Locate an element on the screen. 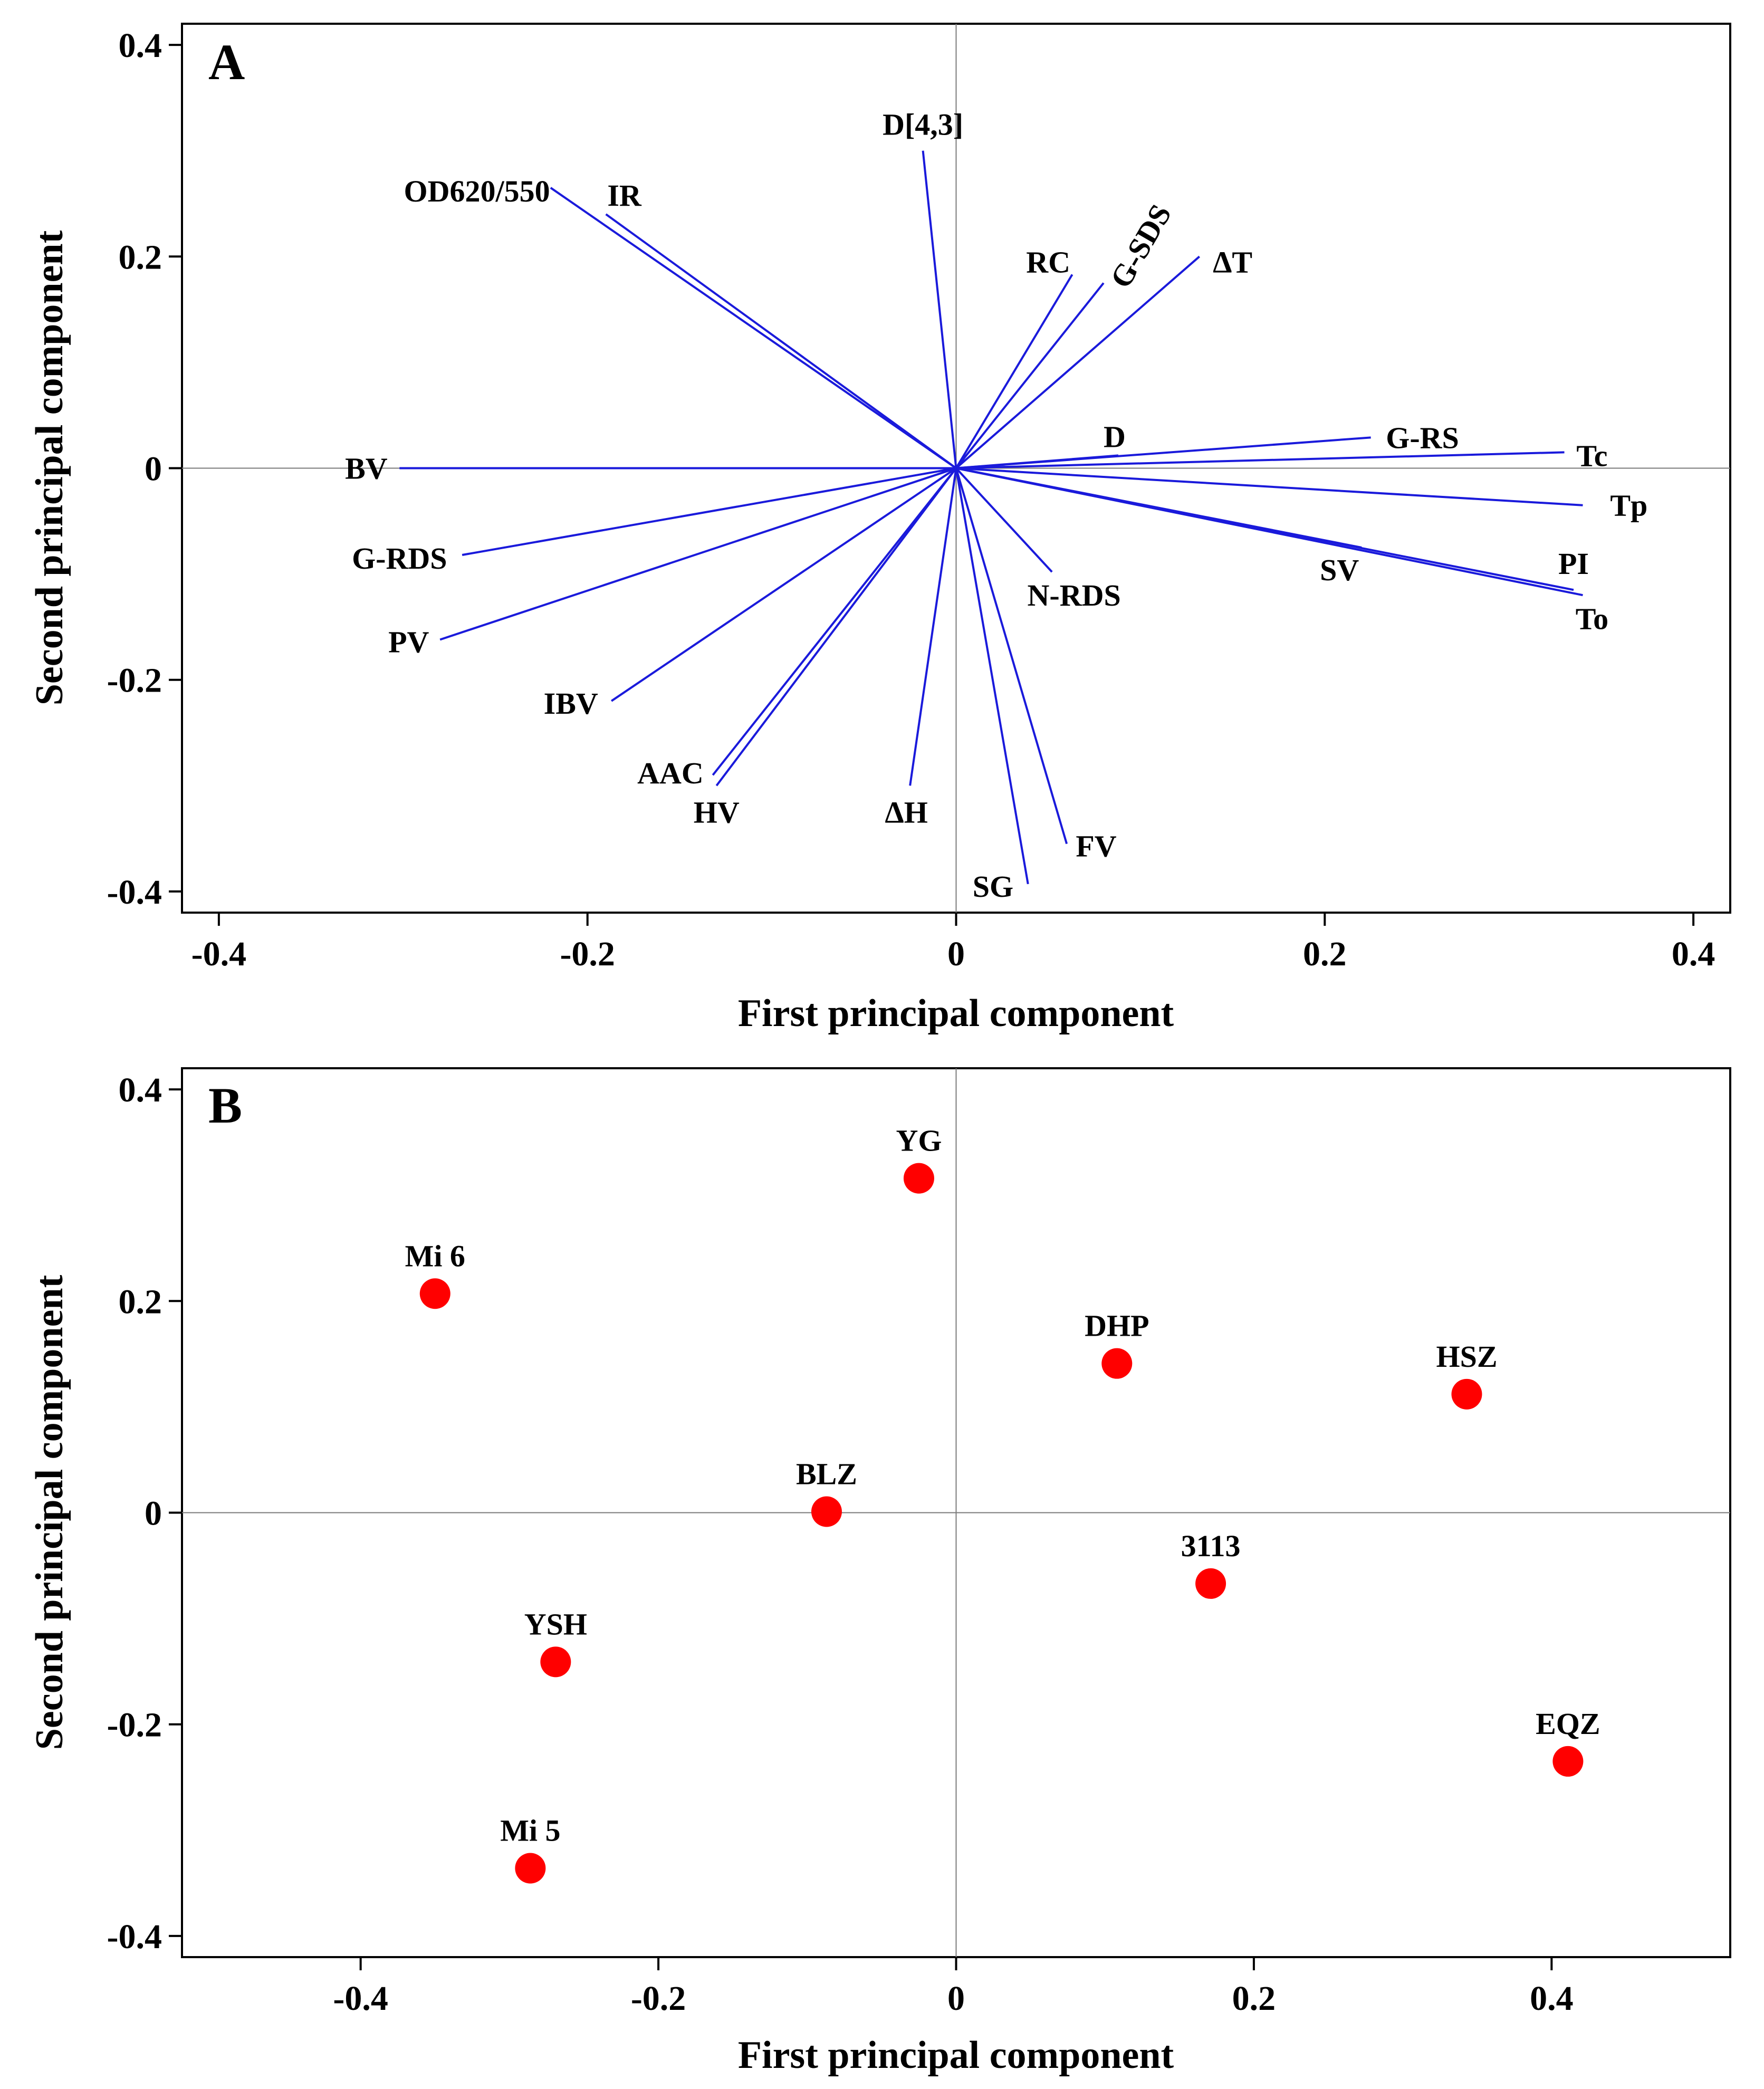  loading-vector-AAC is located at coordinates (834, 621).